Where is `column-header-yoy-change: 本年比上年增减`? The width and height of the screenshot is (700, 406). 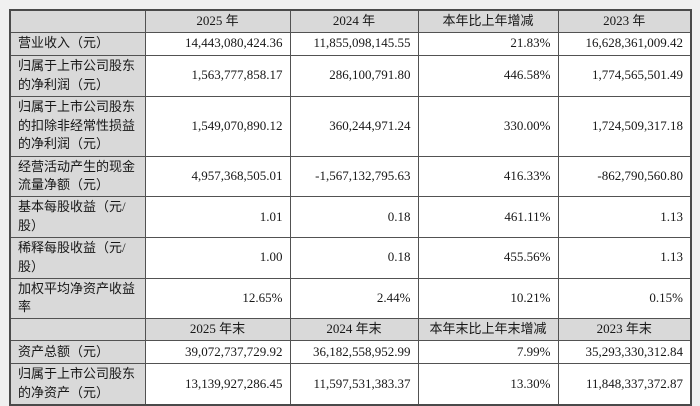 column-header-yoy-change: 本年比上年增减 is located at coordinates (488, 21).